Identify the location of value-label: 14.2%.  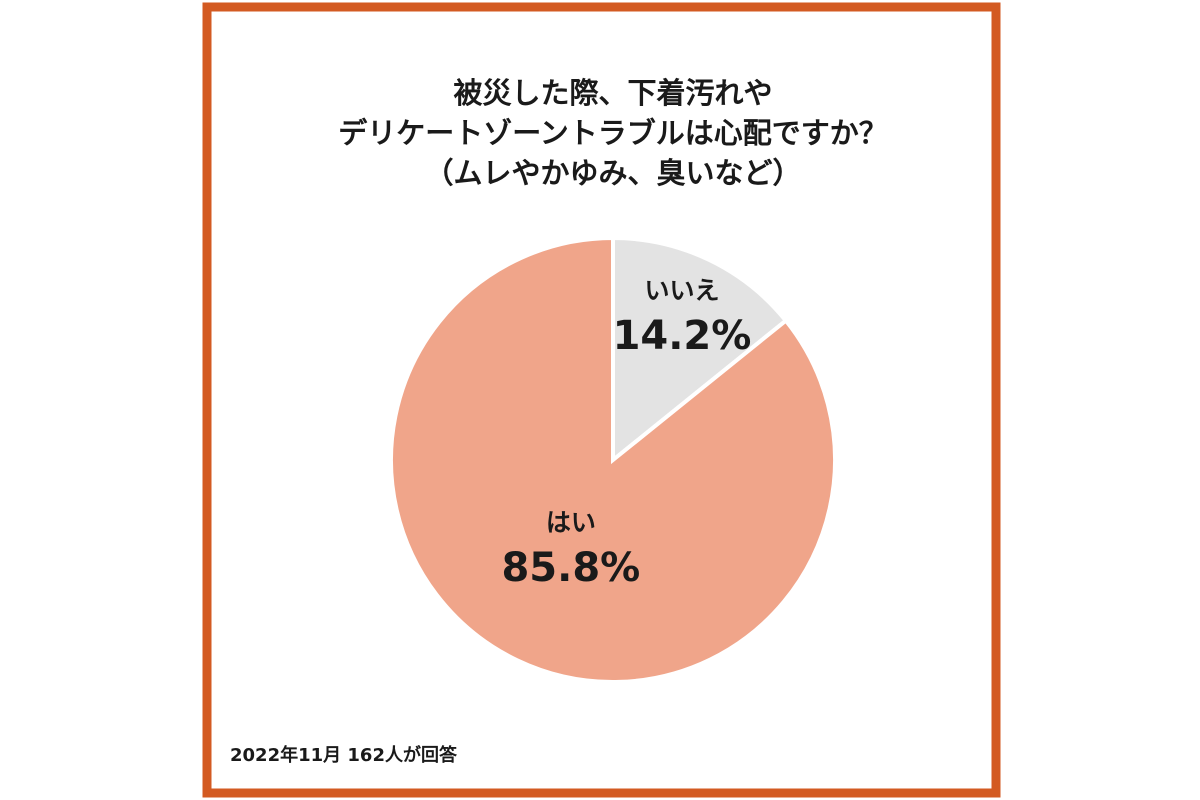
(682, 336).